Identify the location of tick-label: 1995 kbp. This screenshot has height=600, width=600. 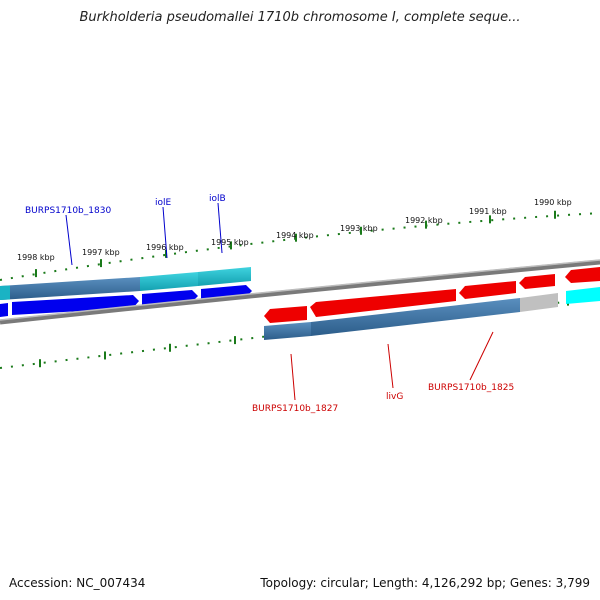
(230, 242).